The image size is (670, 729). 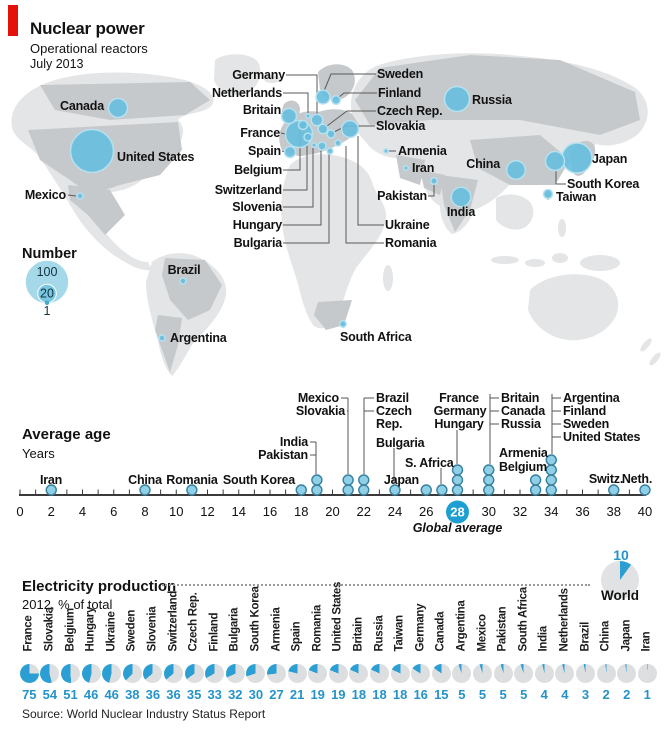 What do you see at coordinates (516, 170) in the screenshot?
I see `map-bubble-china` at bounding box center [516, 170].